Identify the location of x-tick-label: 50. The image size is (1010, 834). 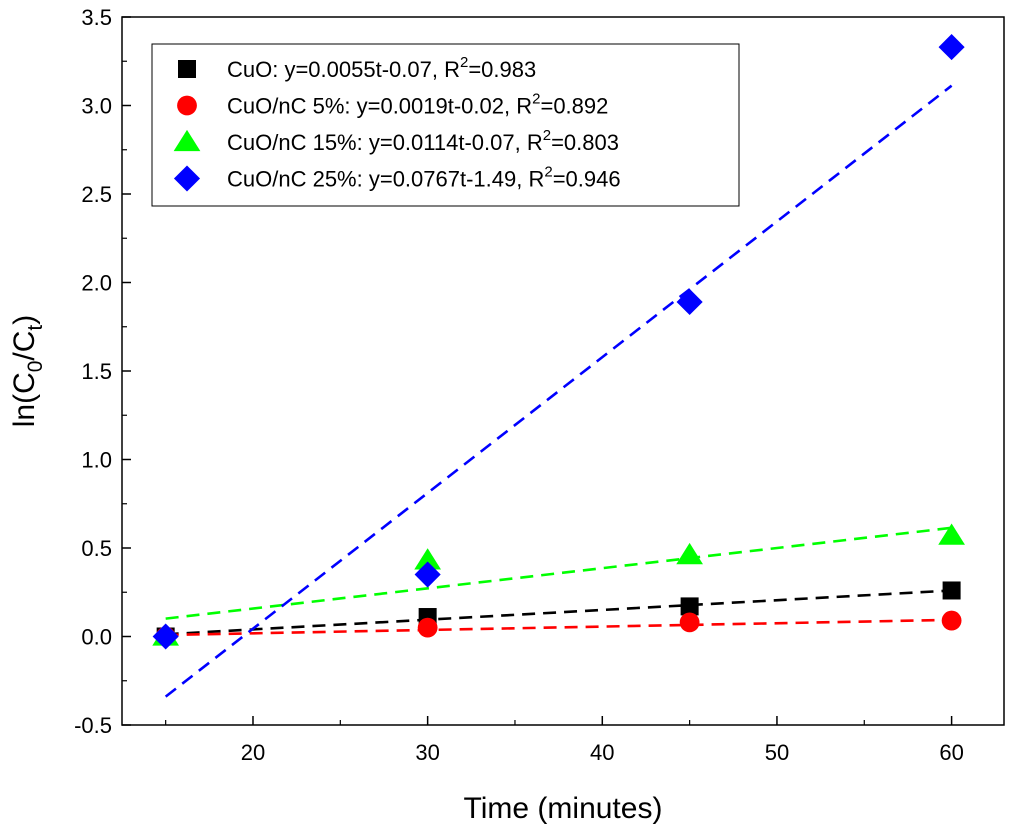
(777, 752).